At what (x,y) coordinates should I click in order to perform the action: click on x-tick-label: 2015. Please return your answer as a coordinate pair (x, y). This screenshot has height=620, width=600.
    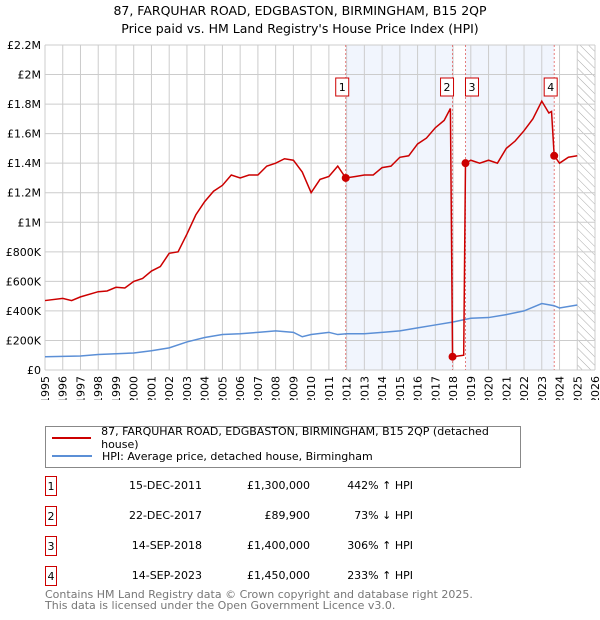
    Looking at the image, I should click on (400, 388).